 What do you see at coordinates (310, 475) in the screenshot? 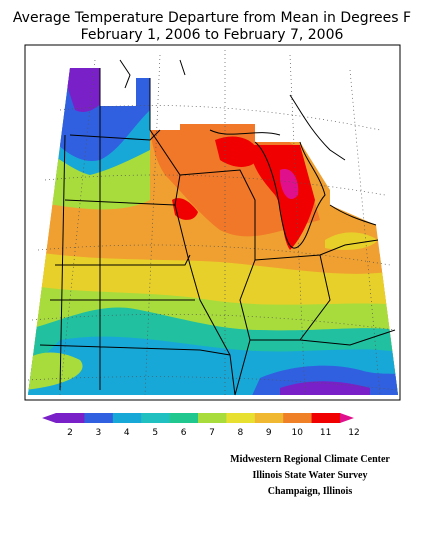
I see `credit-line: Illinois State Water Survey` at bounding box center [310, 475].